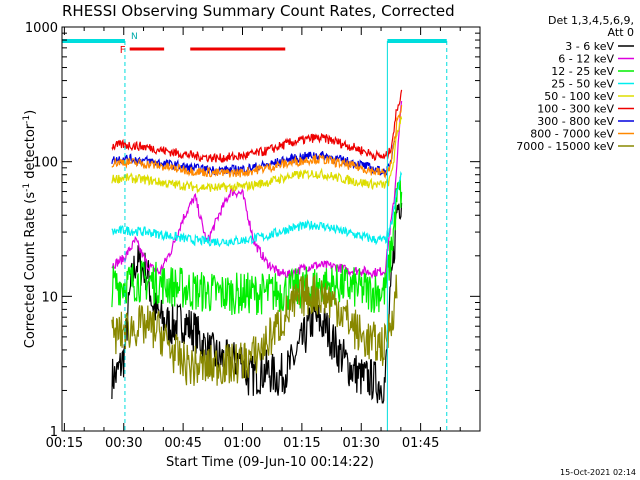  Describe the element at coordinates (301, 443) in the screenshot. I see `x-tick-label-5: 01:15` at that location.